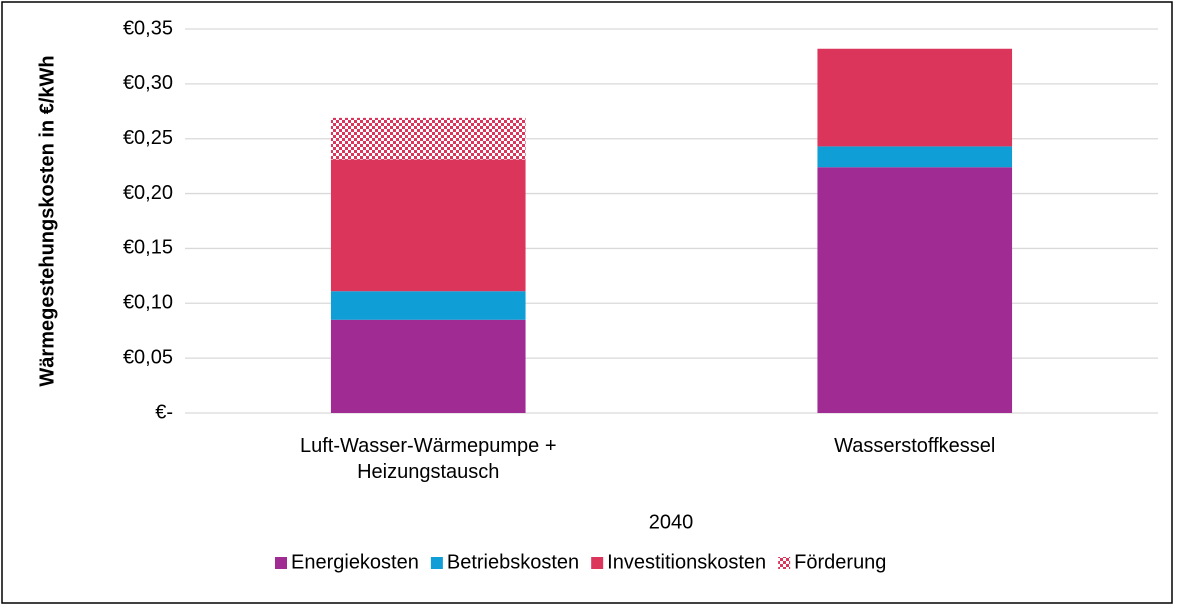  I want to click on y-tick-label: €0,25, so click(148, 138).